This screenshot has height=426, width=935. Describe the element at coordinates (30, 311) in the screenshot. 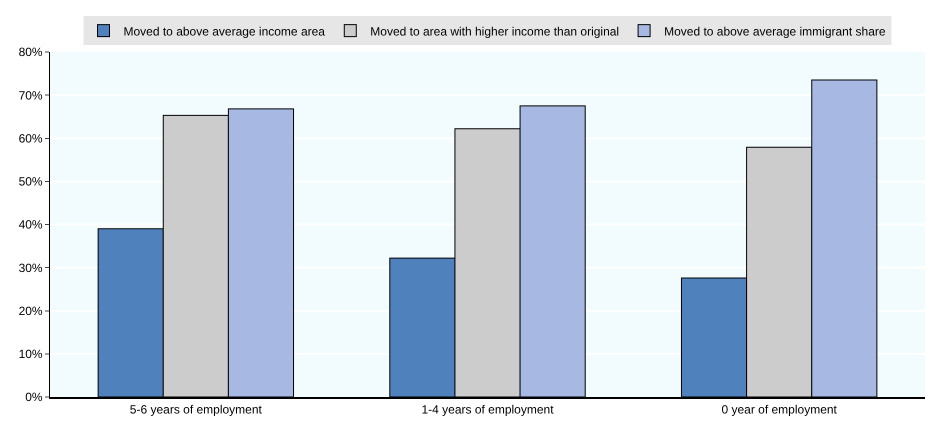

I see `y-tick-label: 20%` at that location.